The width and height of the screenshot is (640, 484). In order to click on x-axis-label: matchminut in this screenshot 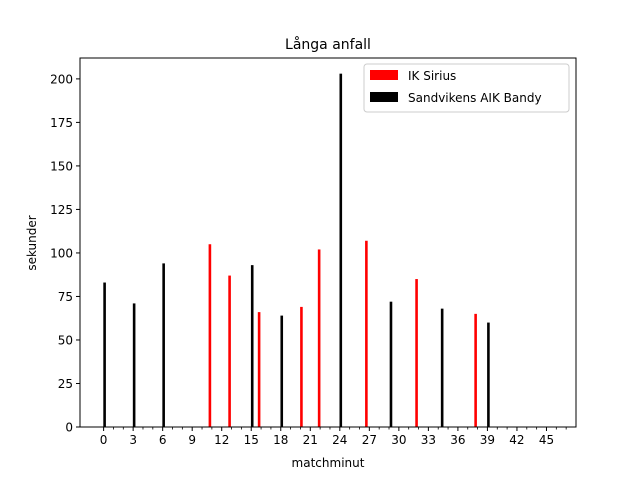, I will do `click(328, 463)`.